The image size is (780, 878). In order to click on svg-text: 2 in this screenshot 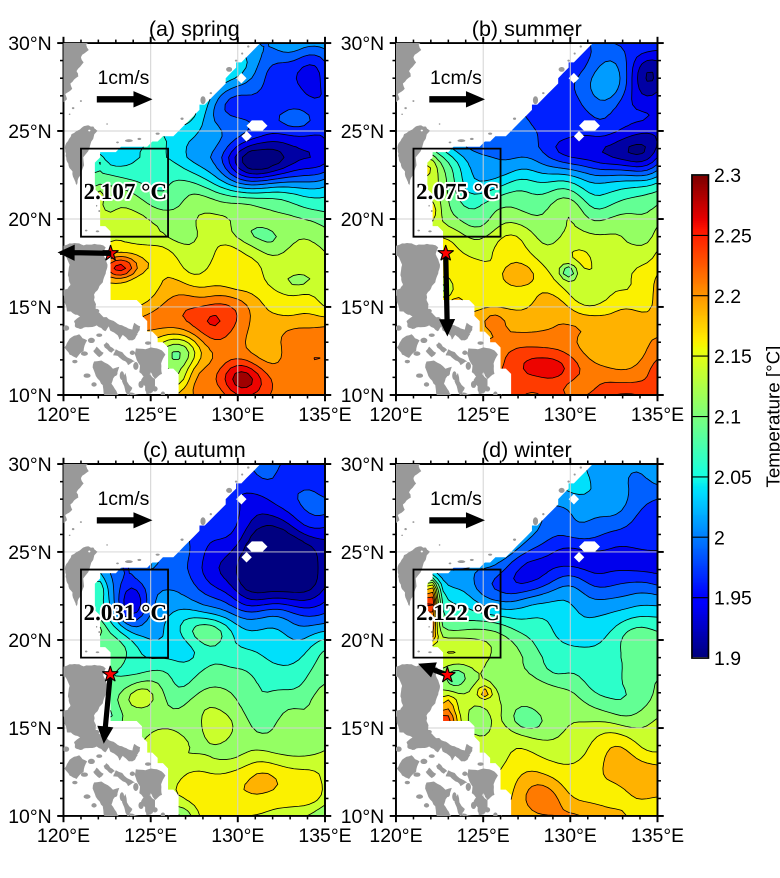, I will do `click(719, 538)`.